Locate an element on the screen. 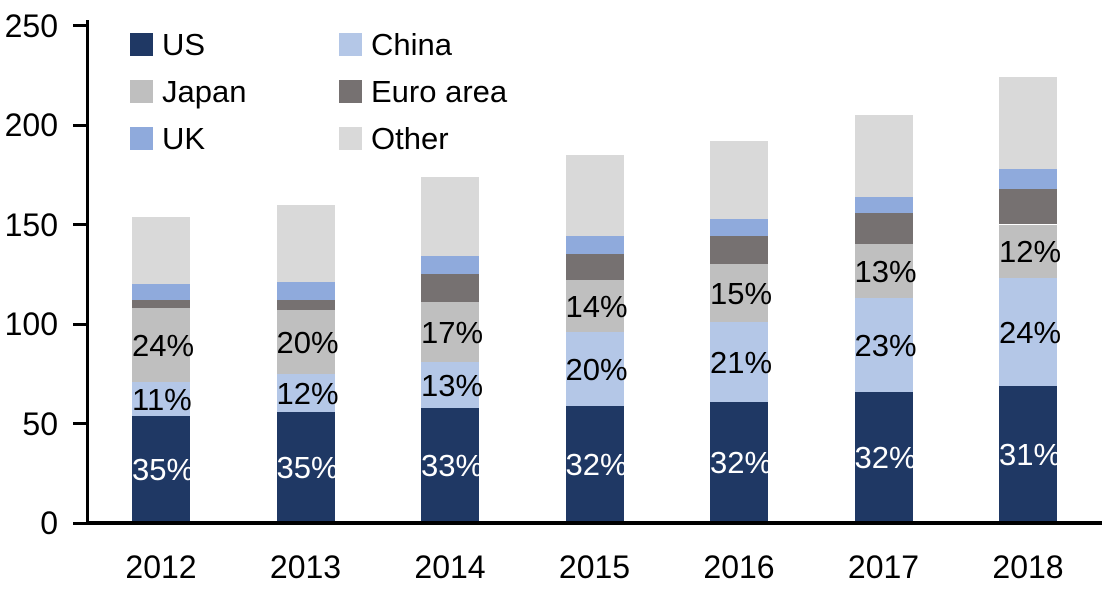 This screenshot has height=598, width=1102. bar-segment-japan-2015: 14% is located at coordinates (596, 306).